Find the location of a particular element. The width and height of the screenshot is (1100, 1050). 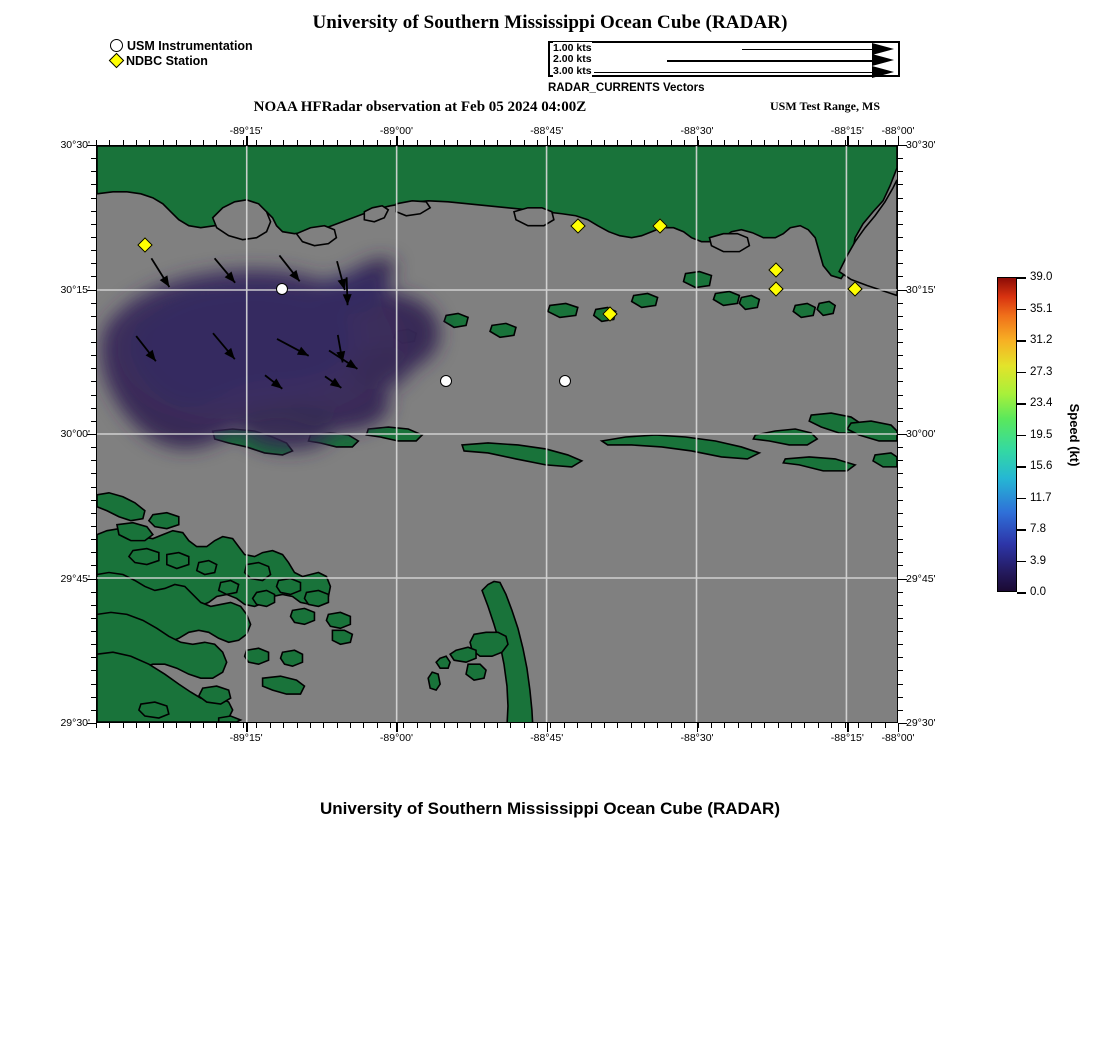

colorbar-tick-label: 23.4 is located at coordinates (1041, 403).